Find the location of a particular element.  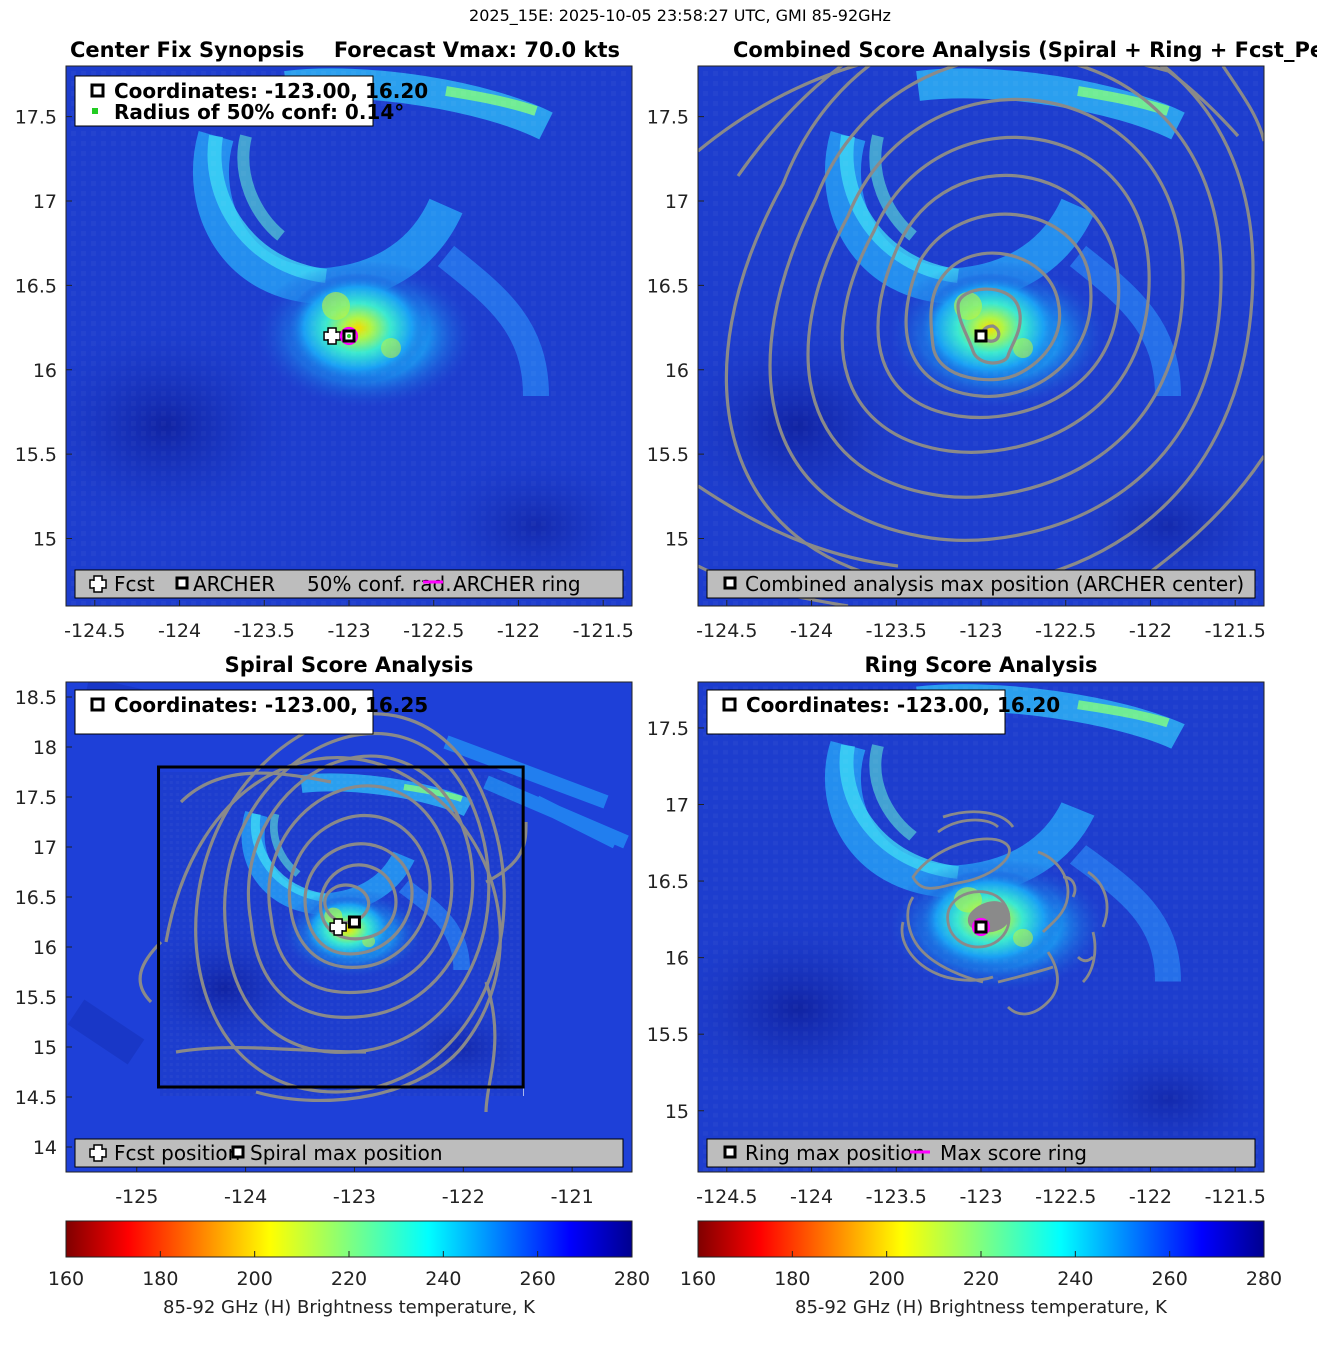

panel-title: Spiral Score Analysis is located at coordinates (349, 665).